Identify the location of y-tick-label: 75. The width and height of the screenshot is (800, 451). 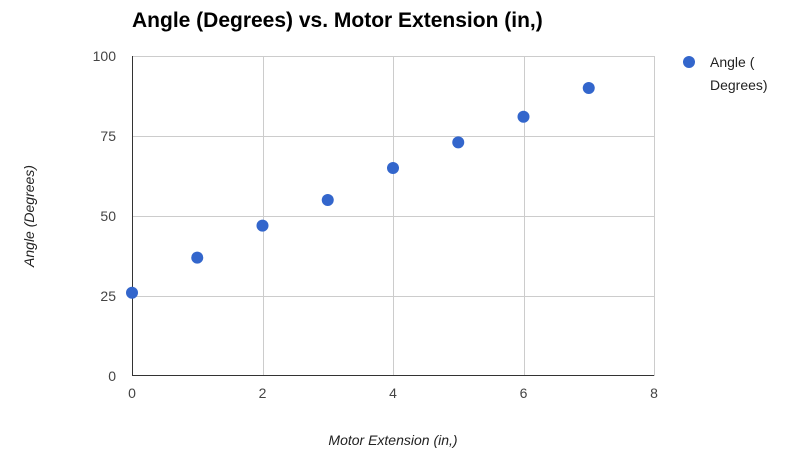
(108, 136).